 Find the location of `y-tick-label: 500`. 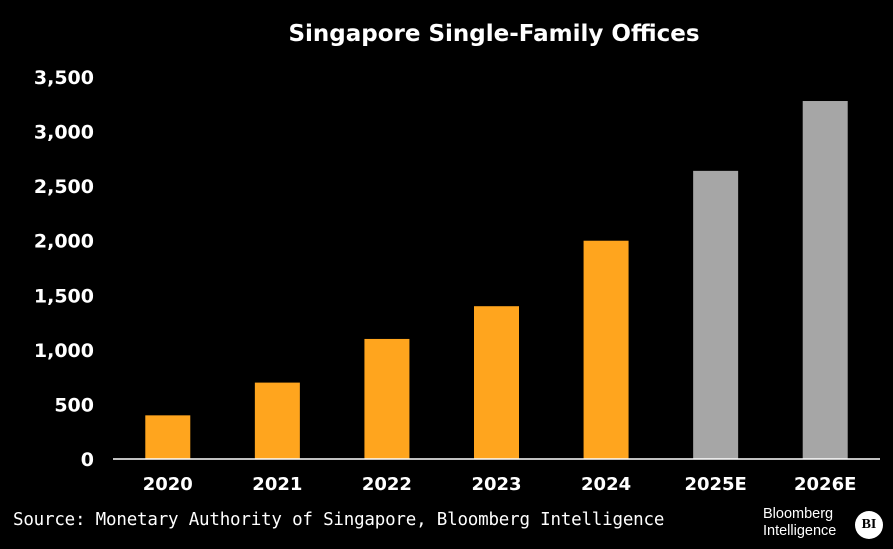

y-tick-label: 500 is located at coordinates (74, 405).